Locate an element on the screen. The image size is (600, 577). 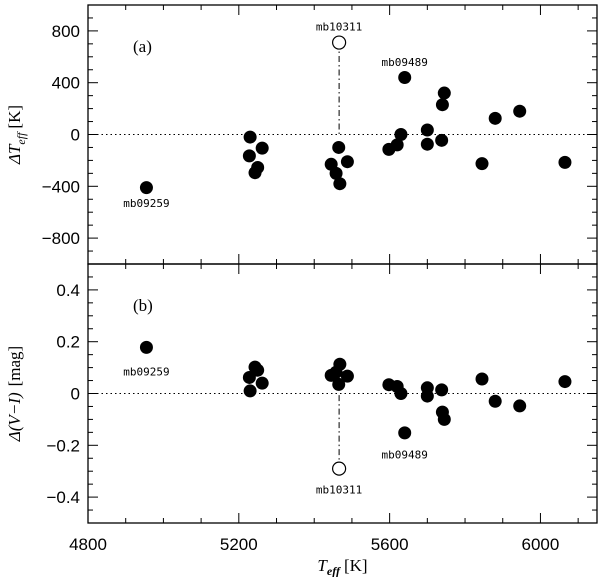
y-axis-label: ΔTeff [K] is located at coordinates (16, 135).